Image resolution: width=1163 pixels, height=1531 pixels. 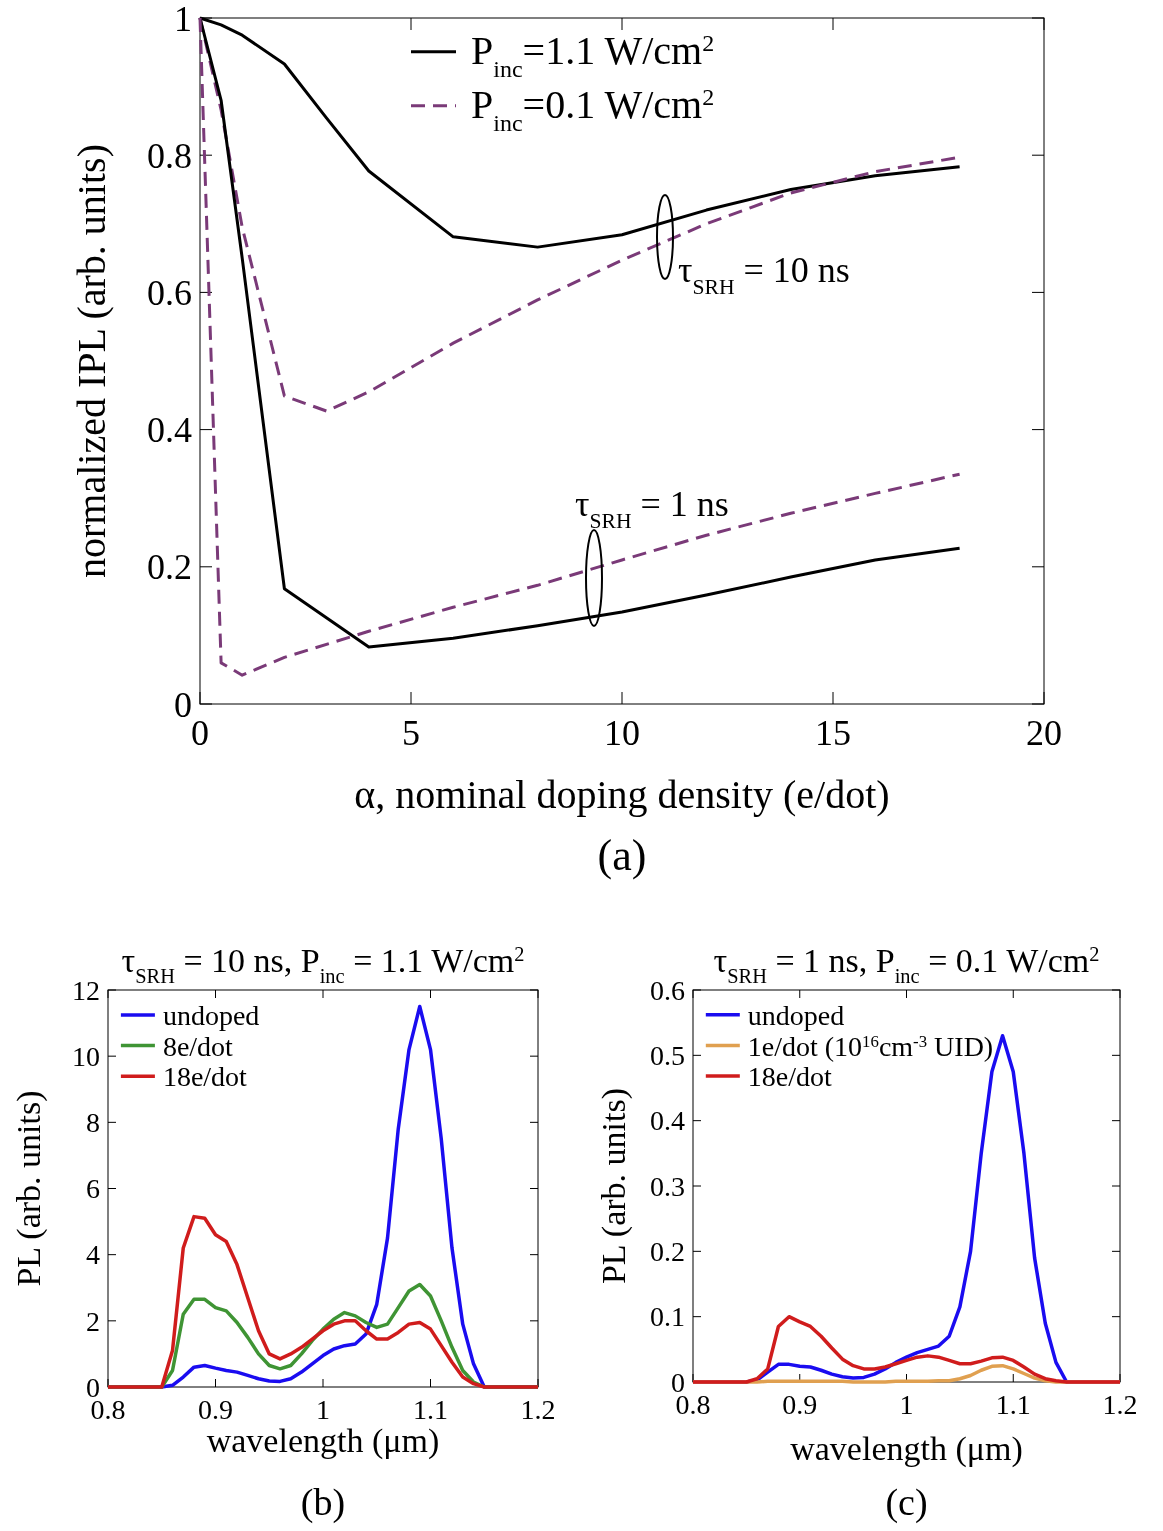 I want to click on text: (c), so click(x=906, y=1502).